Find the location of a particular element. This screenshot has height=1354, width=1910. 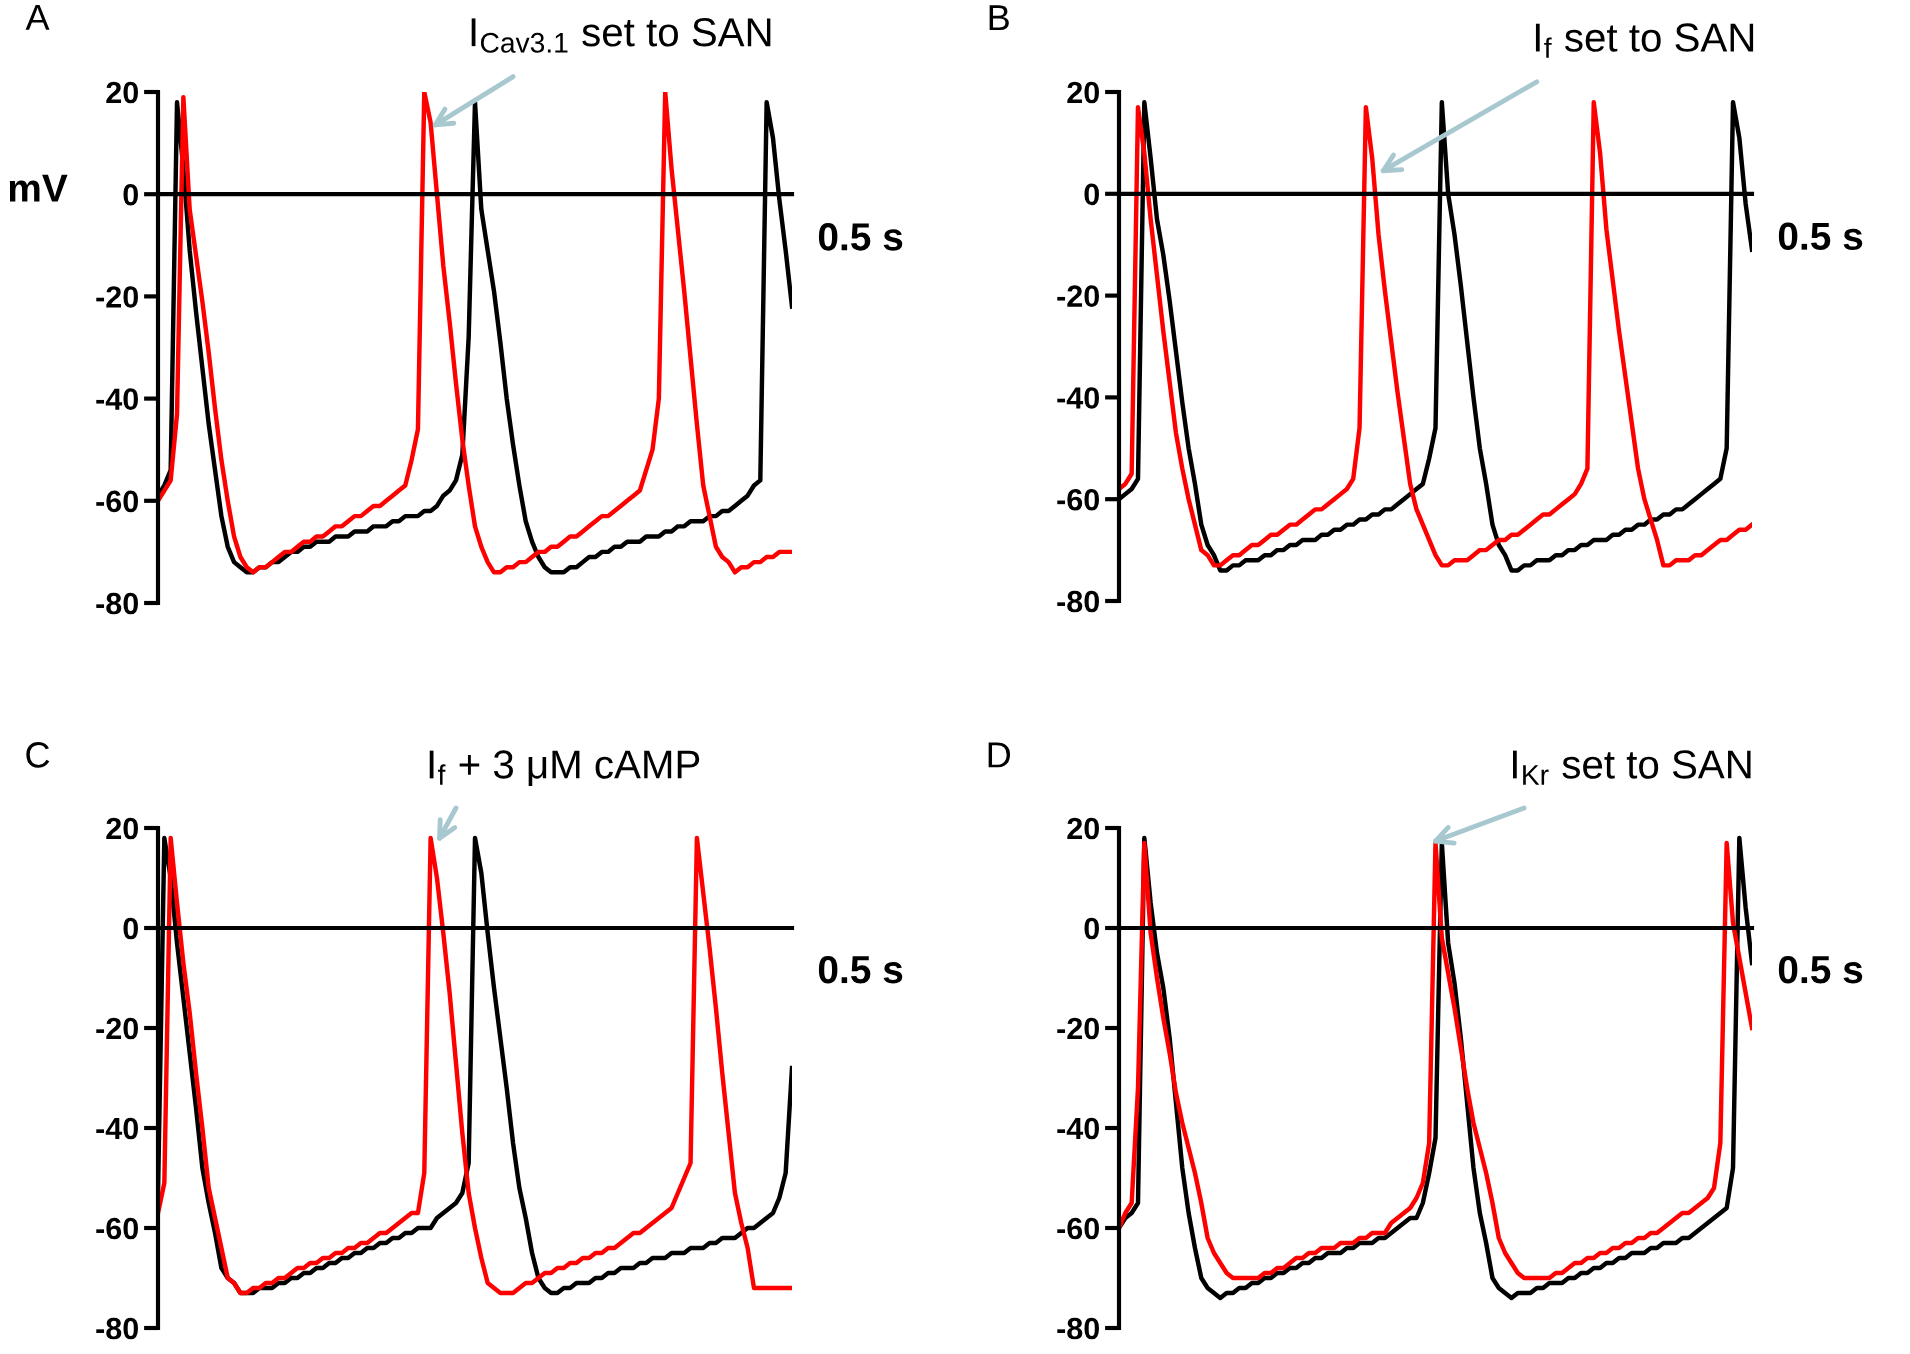

text: C is located at coordinates (38, 755).